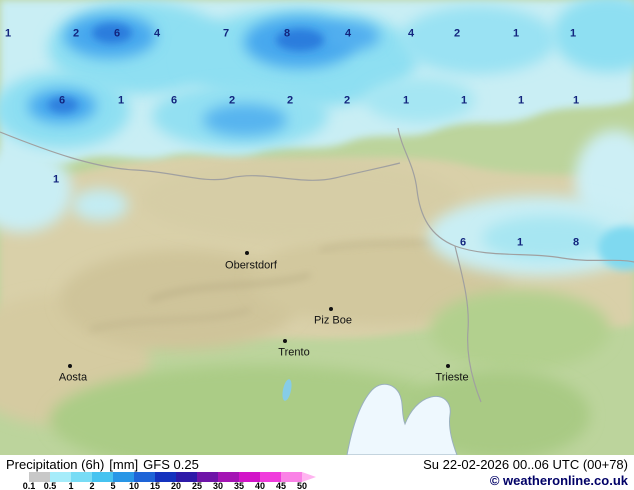  I want to click on city-dot-piz-boe, so click(331, 309).